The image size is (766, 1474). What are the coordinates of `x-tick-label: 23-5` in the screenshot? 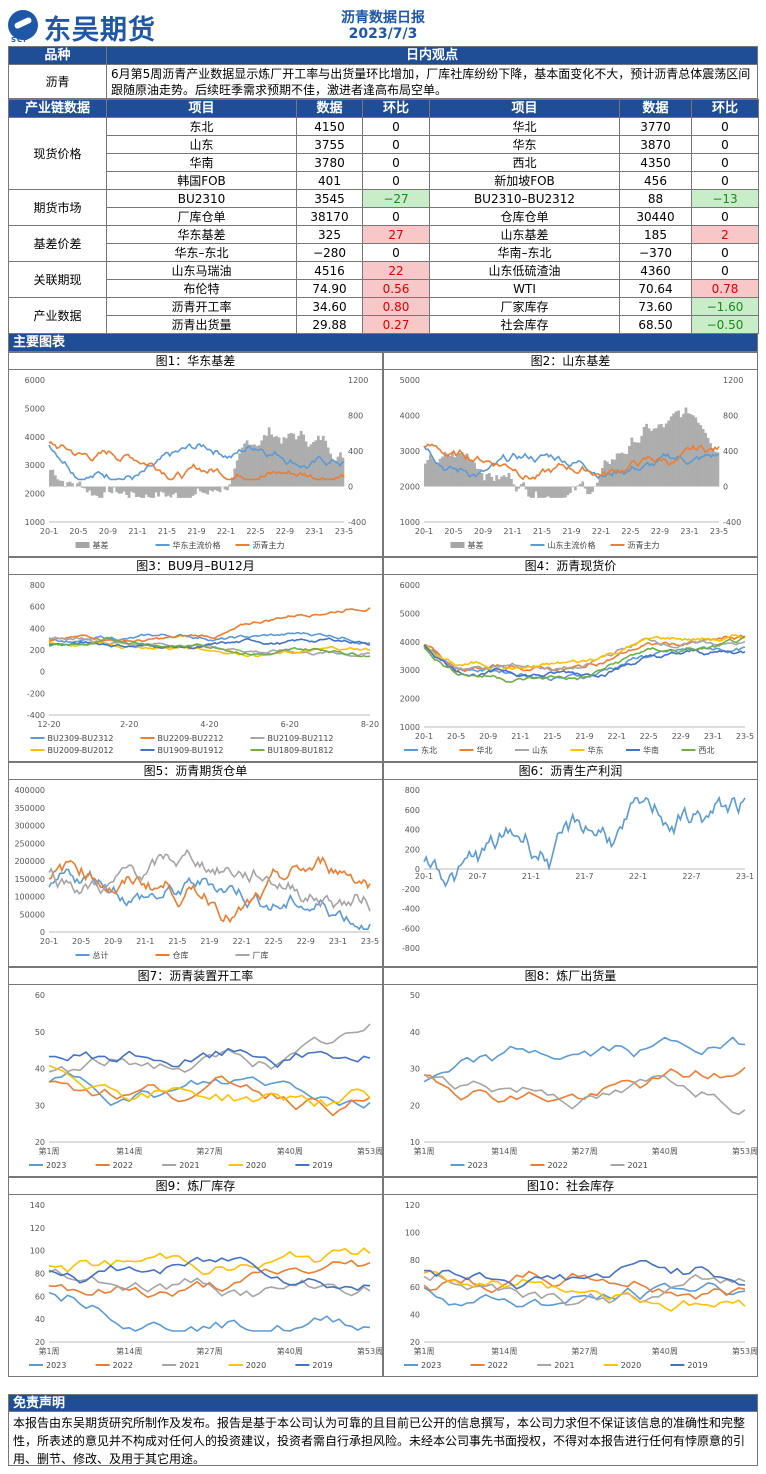 It's located at (719, 531).